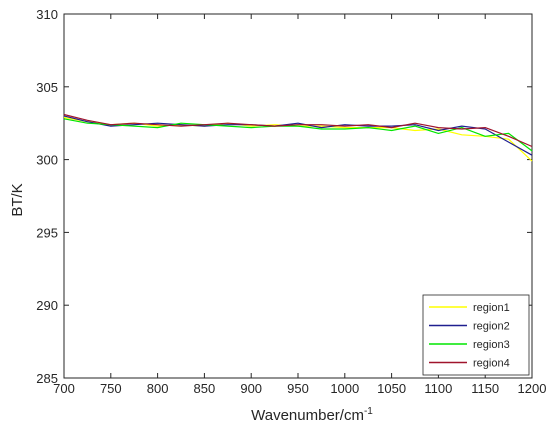 This screenshot has width=557, height=431. I want to click on y-tick-label: 295, so click(47, 232).